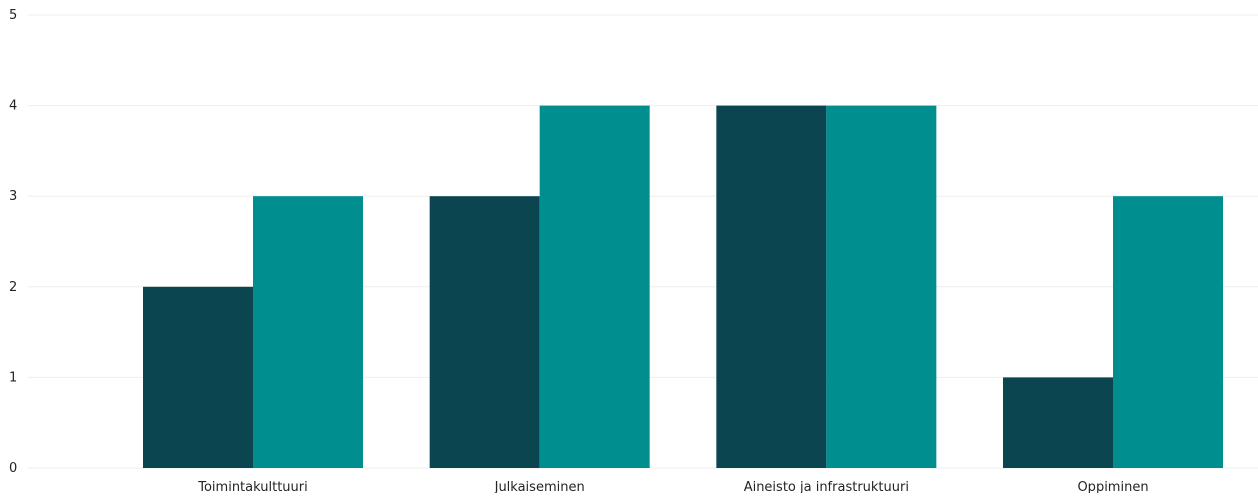  I want to click on y-tick-label: 5, so click(13, 15).